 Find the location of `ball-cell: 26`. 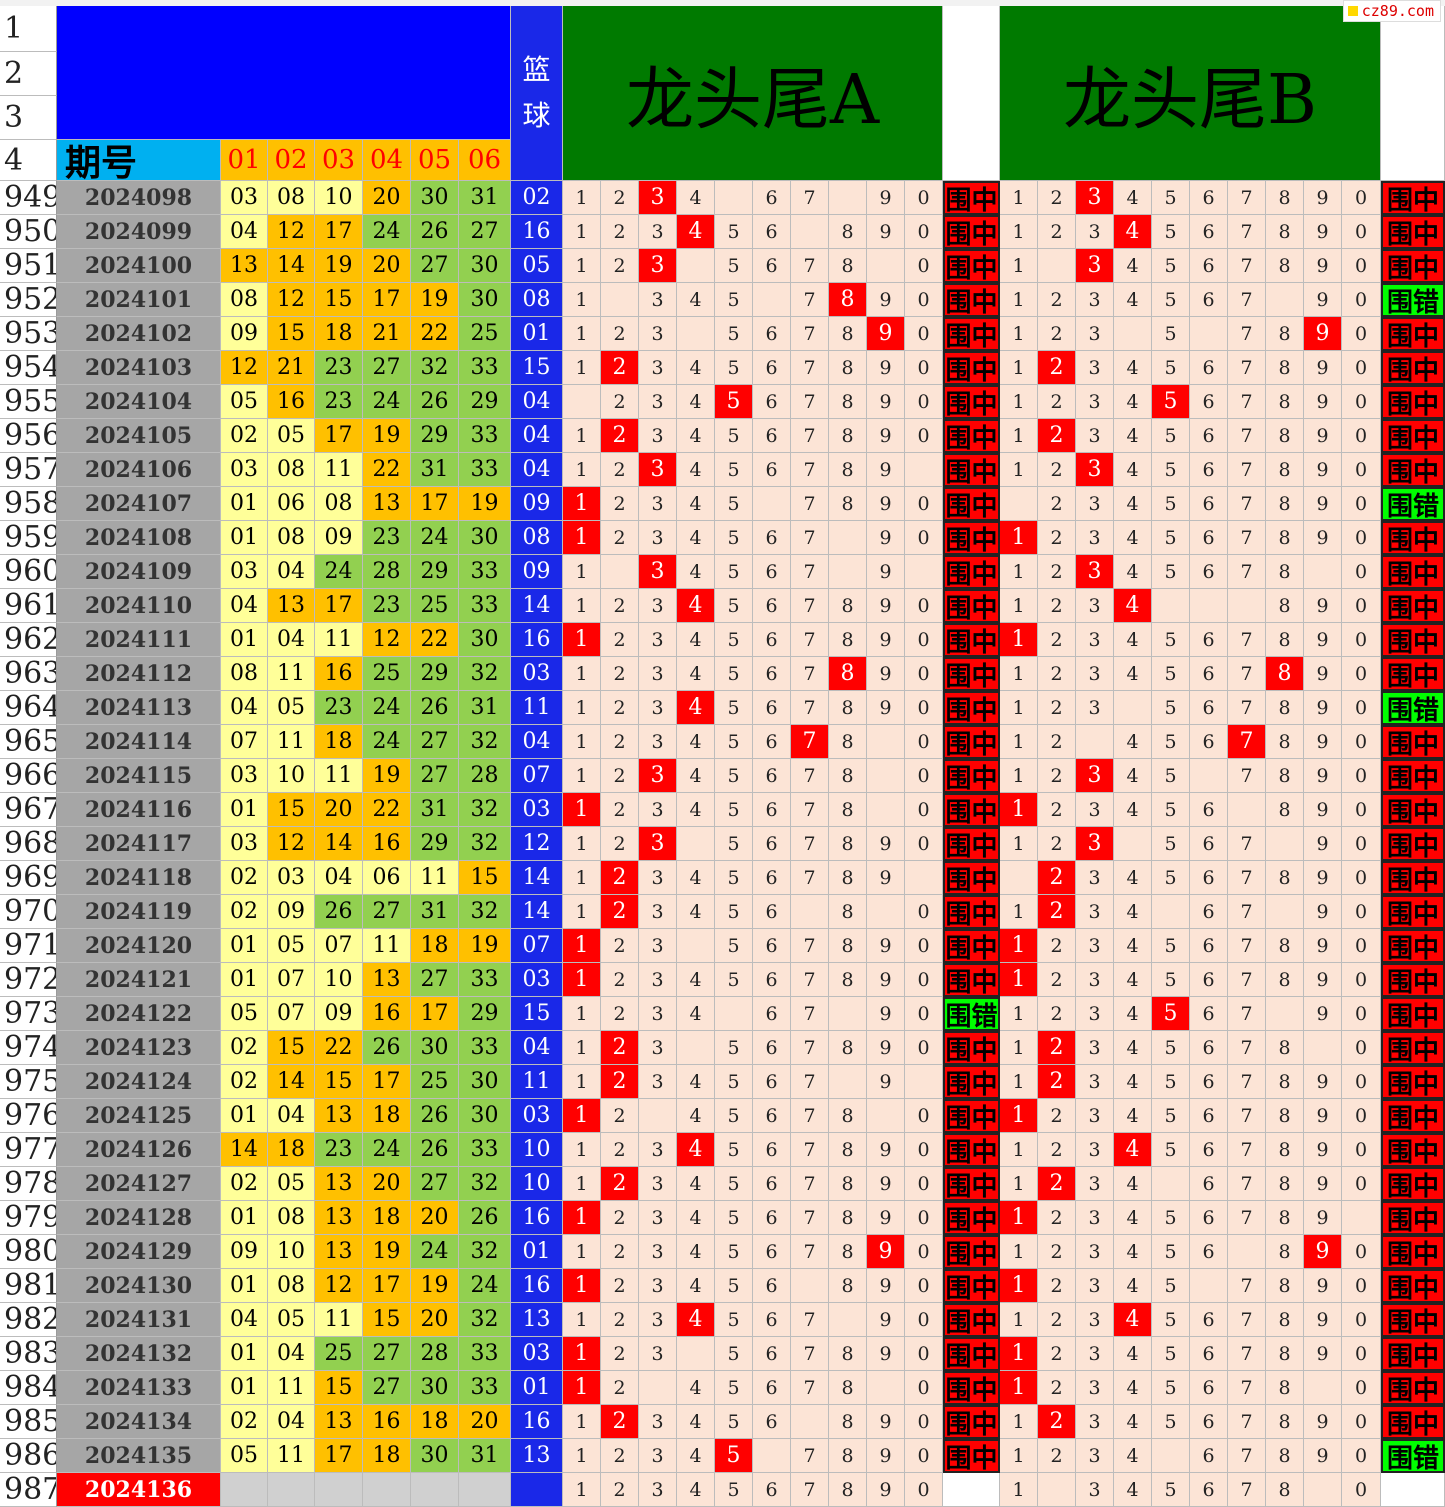

ball-cell: 26 is located at coordinates (435, 1150).